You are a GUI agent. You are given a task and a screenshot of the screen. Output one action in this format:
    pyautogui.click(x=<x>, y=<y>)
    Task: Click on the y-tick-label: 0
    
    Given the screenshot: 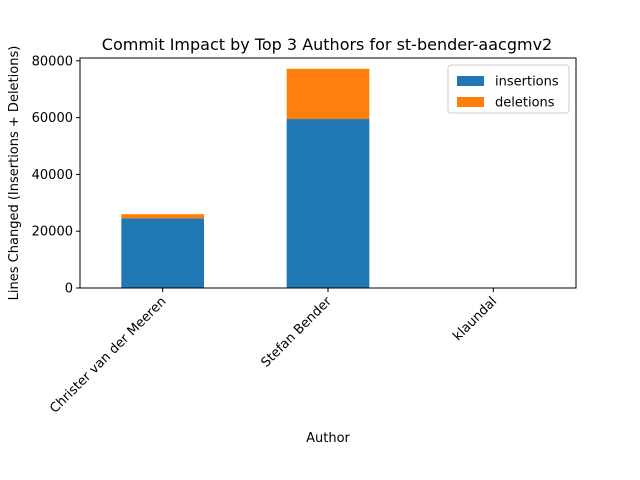 What is the action you would take?
    pyautogui.click(x=69, y=289)
    